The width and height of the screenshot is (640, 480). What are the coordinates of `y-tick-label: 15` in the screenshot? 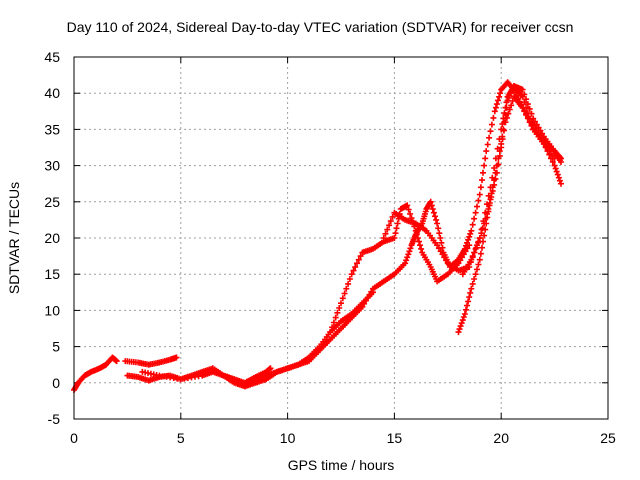 It's located at (52, 274).